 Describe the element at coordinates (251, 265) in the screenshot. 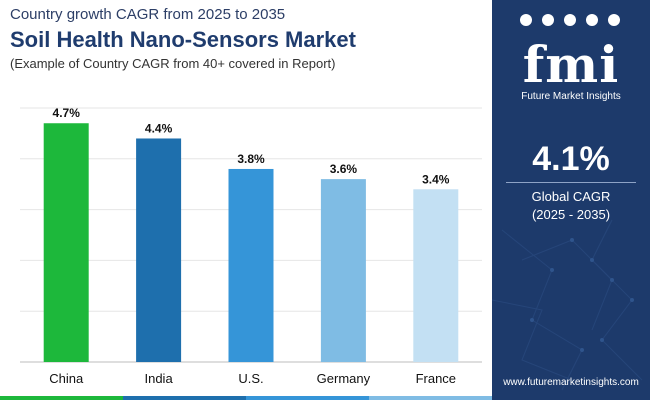

I see `bar-us` at that location.